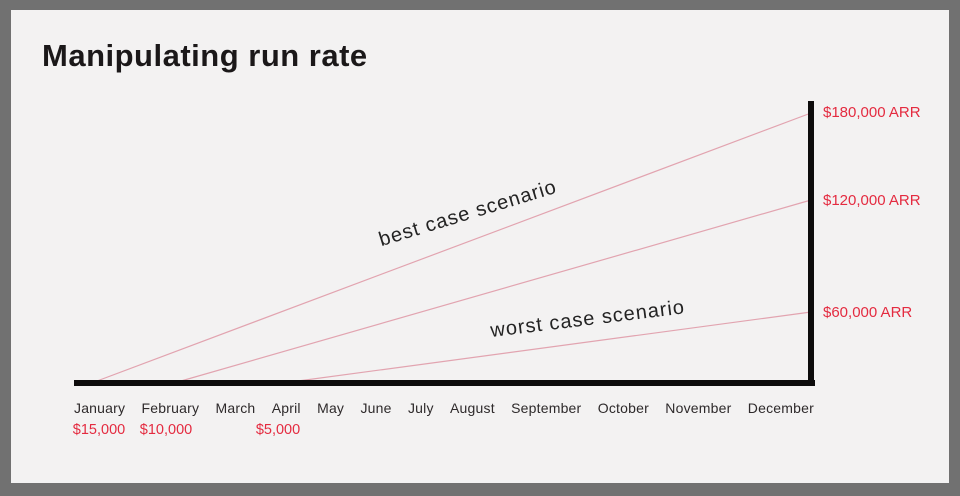  Describe the element at coordinates (546, 408) in the screenshot. I see `x-tick-label-september: September` at that location.